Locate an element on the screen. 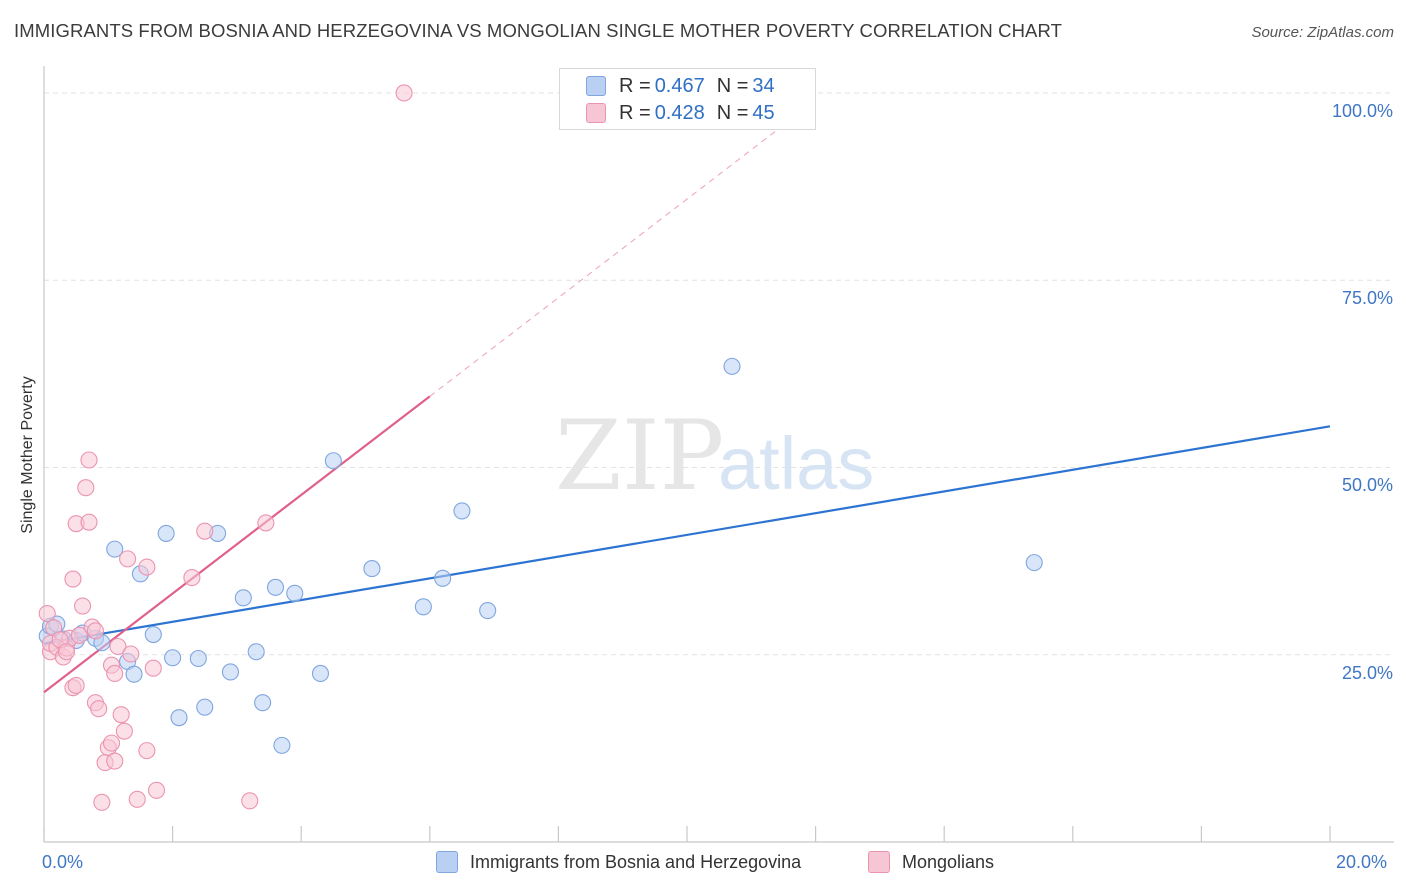  y-tick-label: 50.0% is located at coordinates (1367, 485).